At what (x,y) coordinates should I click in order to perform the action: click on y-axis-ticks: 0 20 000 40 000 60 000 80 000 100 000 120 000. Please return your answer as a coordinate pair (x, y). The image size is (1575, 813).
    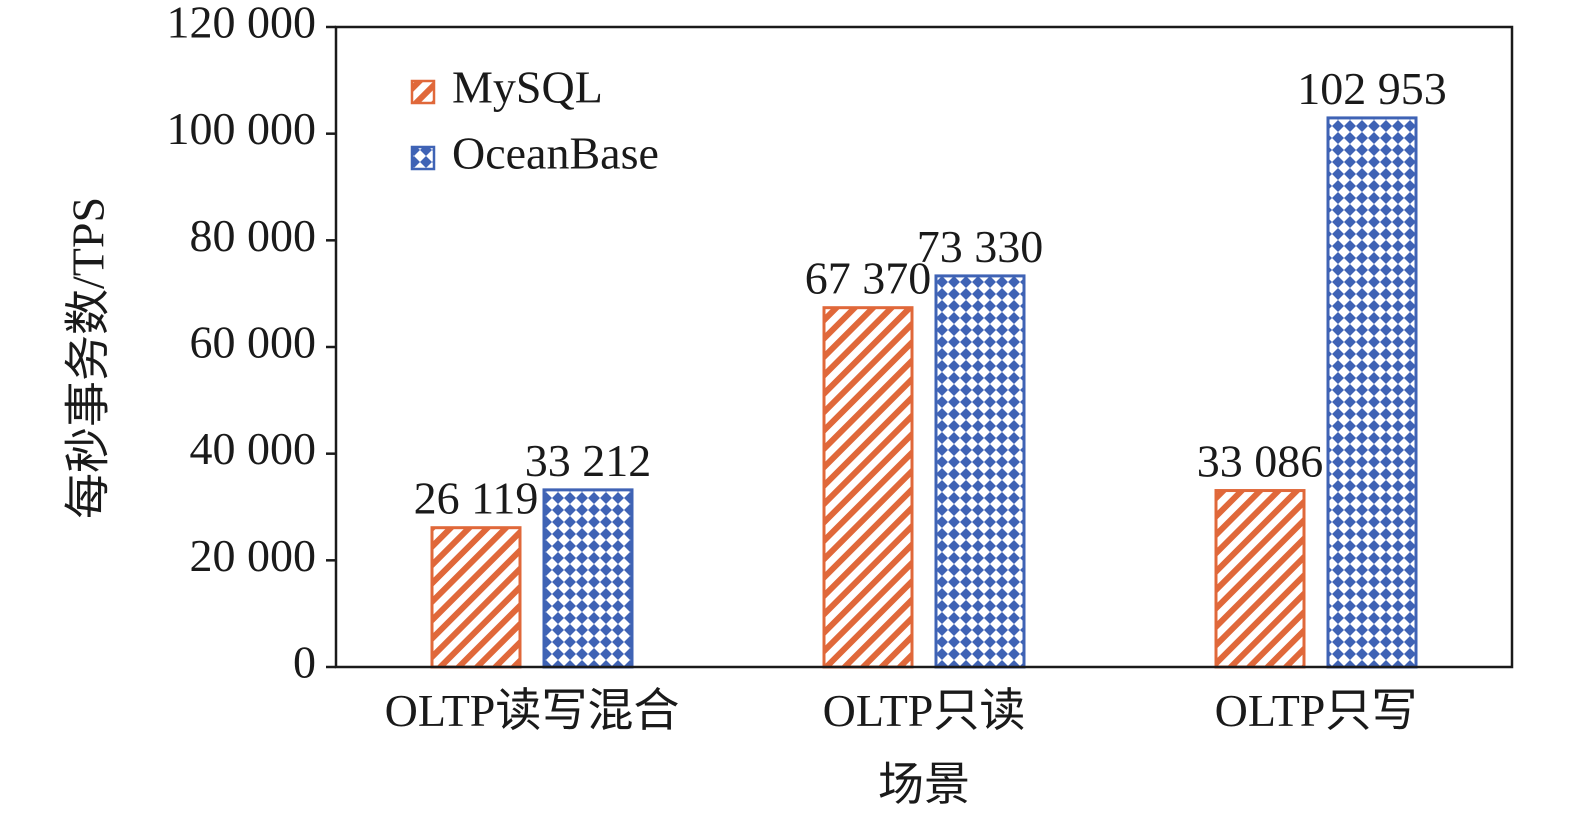
    Looking at the image, I should click on (251, 344).